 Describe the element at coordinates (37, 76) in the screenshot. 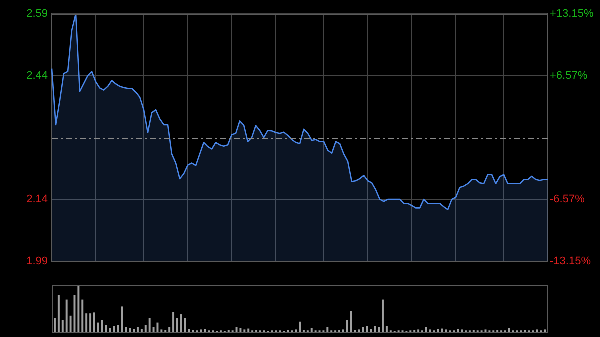

I see `y-tick-label: 2.44` at that location.